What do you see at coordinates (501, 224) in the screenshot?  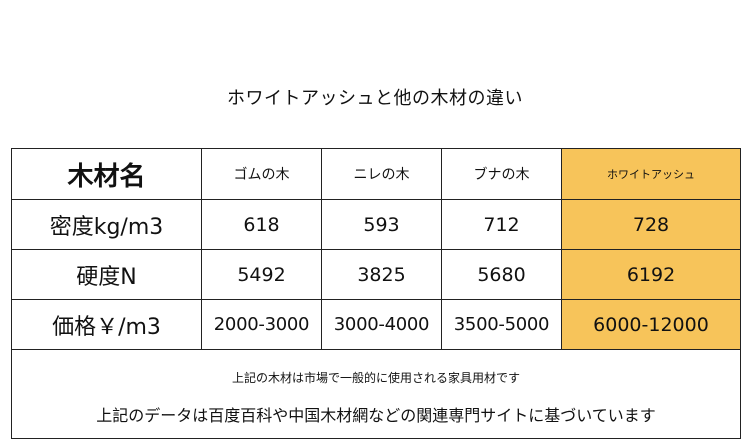 I see `cell-density-beech: 712` at bounding box center [501, 224].